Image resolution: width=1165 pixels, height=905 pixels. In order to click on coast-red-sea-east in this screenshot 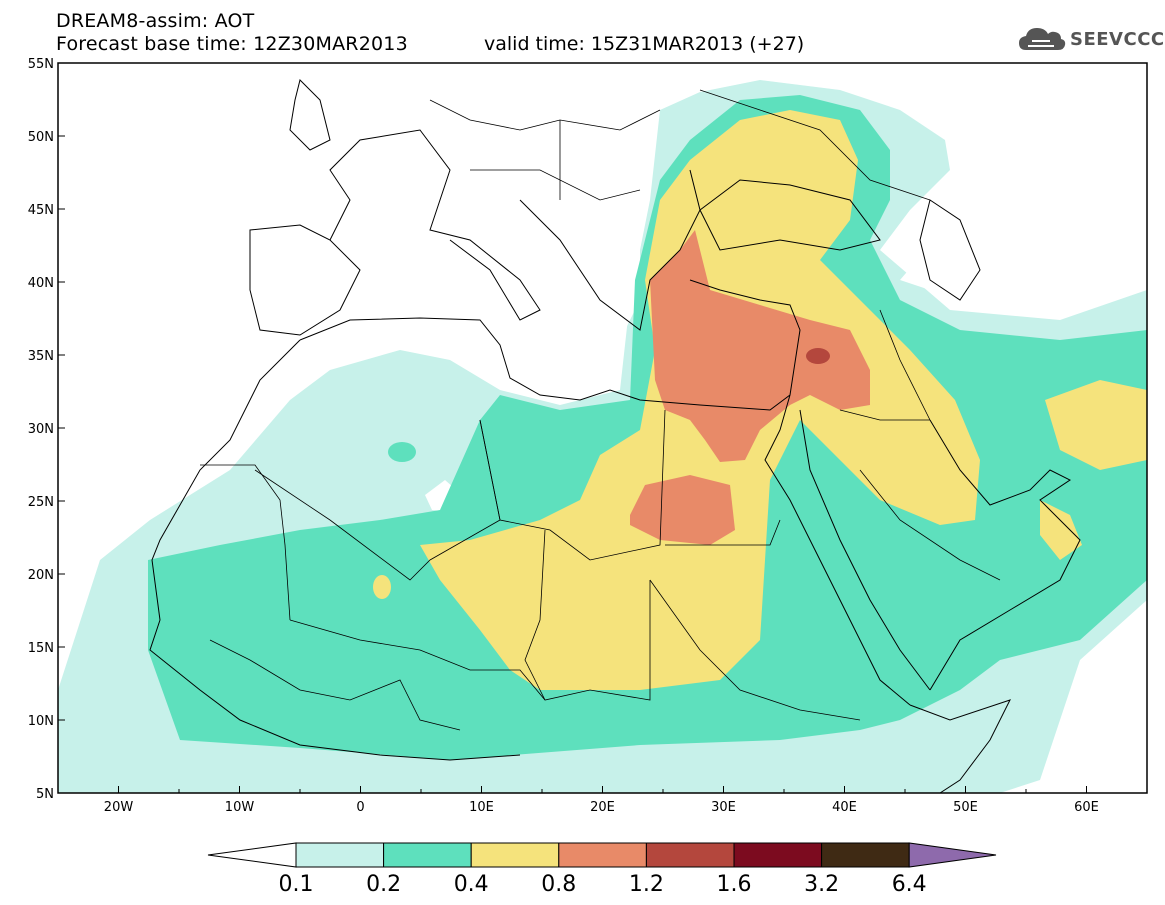, I will do `click(865, 550)`.